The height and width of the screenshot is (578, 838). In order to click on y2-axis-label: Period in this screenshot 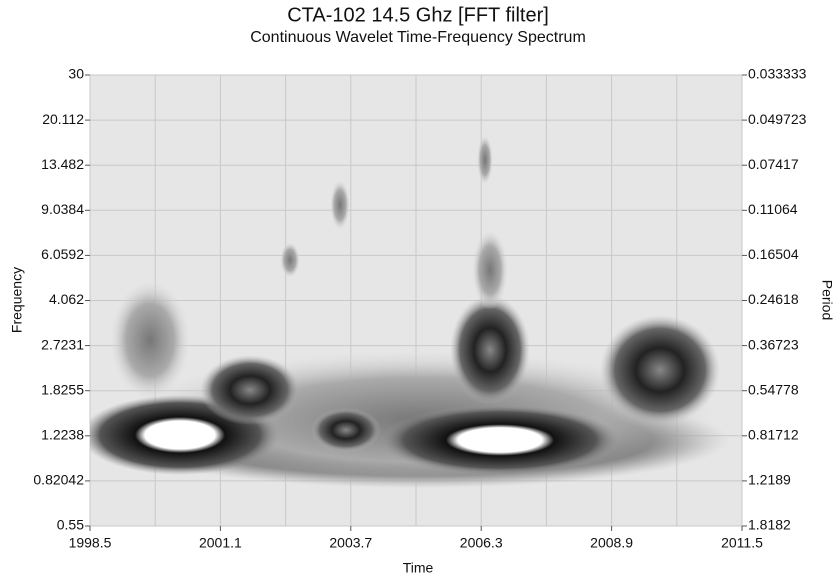, I will do `click(827, 300)`.